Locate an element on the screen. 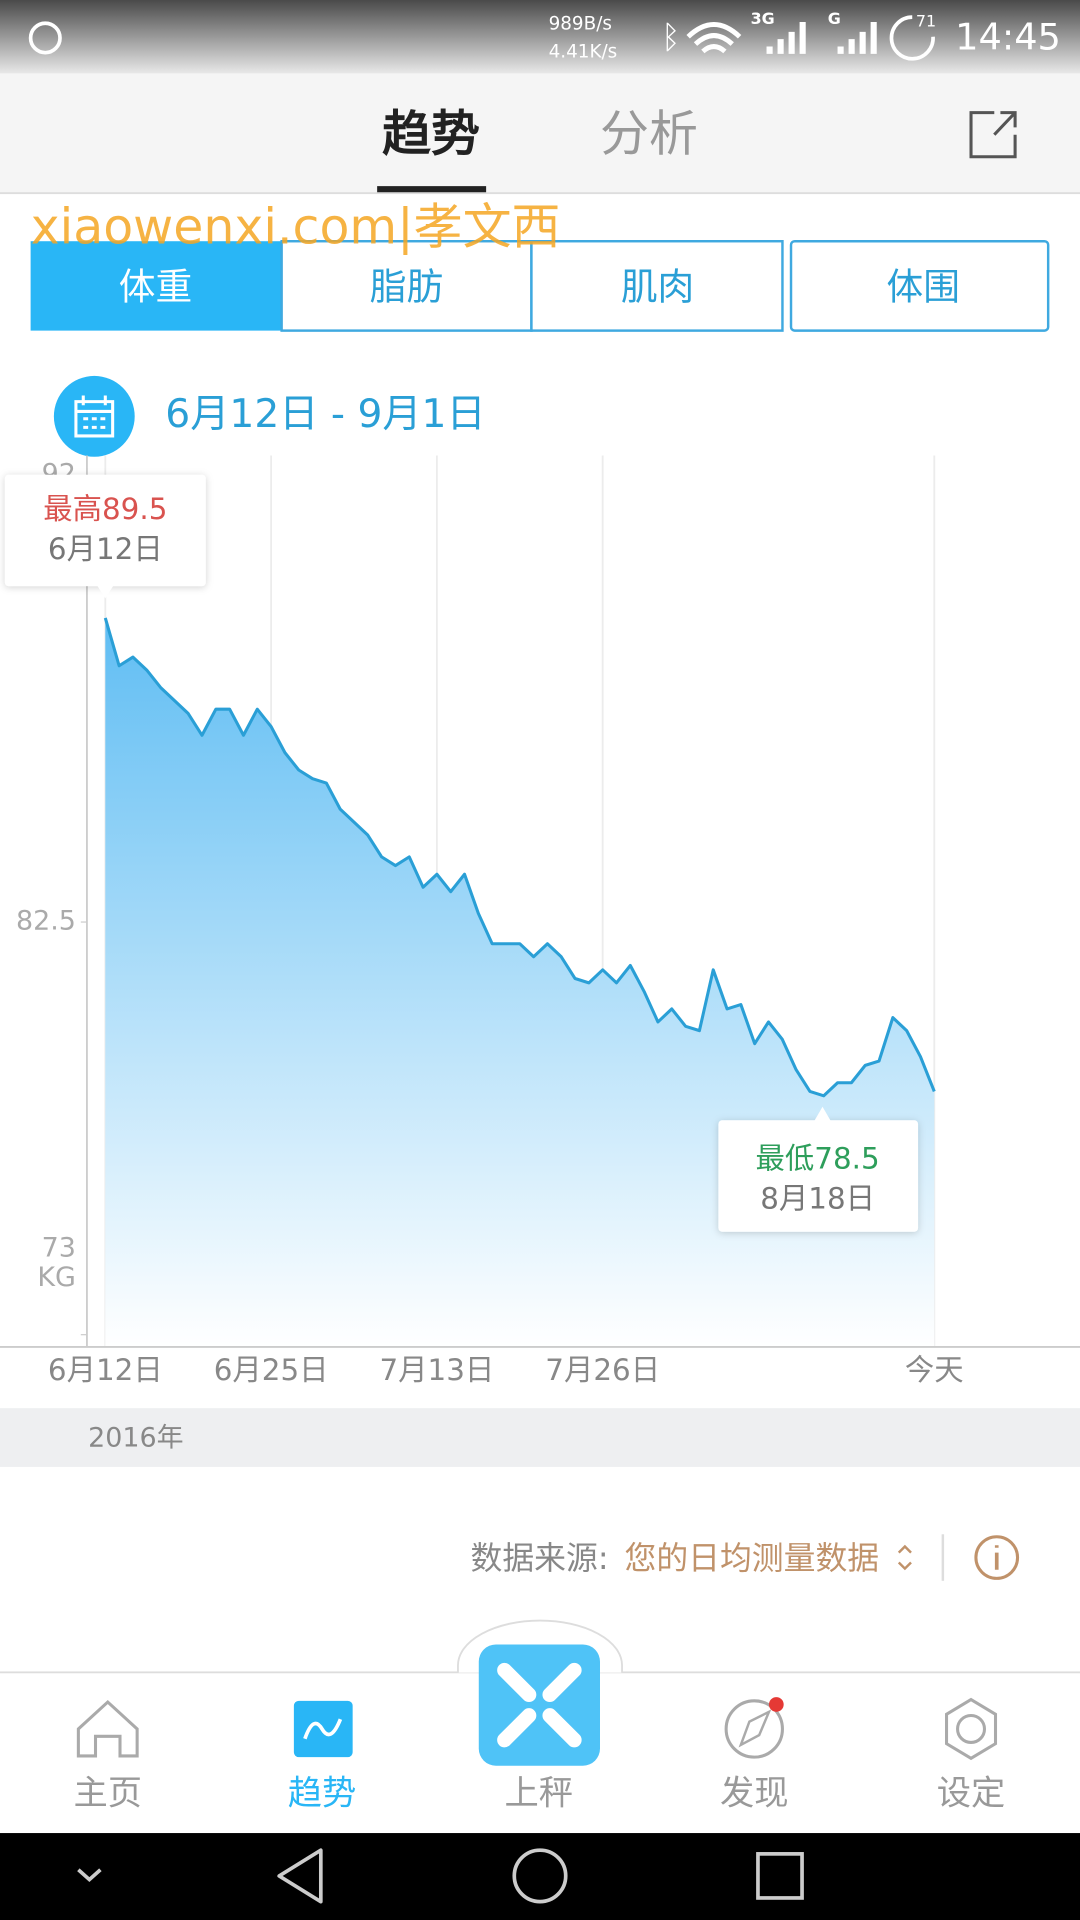  source-value: 您的日均测量数据 is located at coordinates (751, 1558).